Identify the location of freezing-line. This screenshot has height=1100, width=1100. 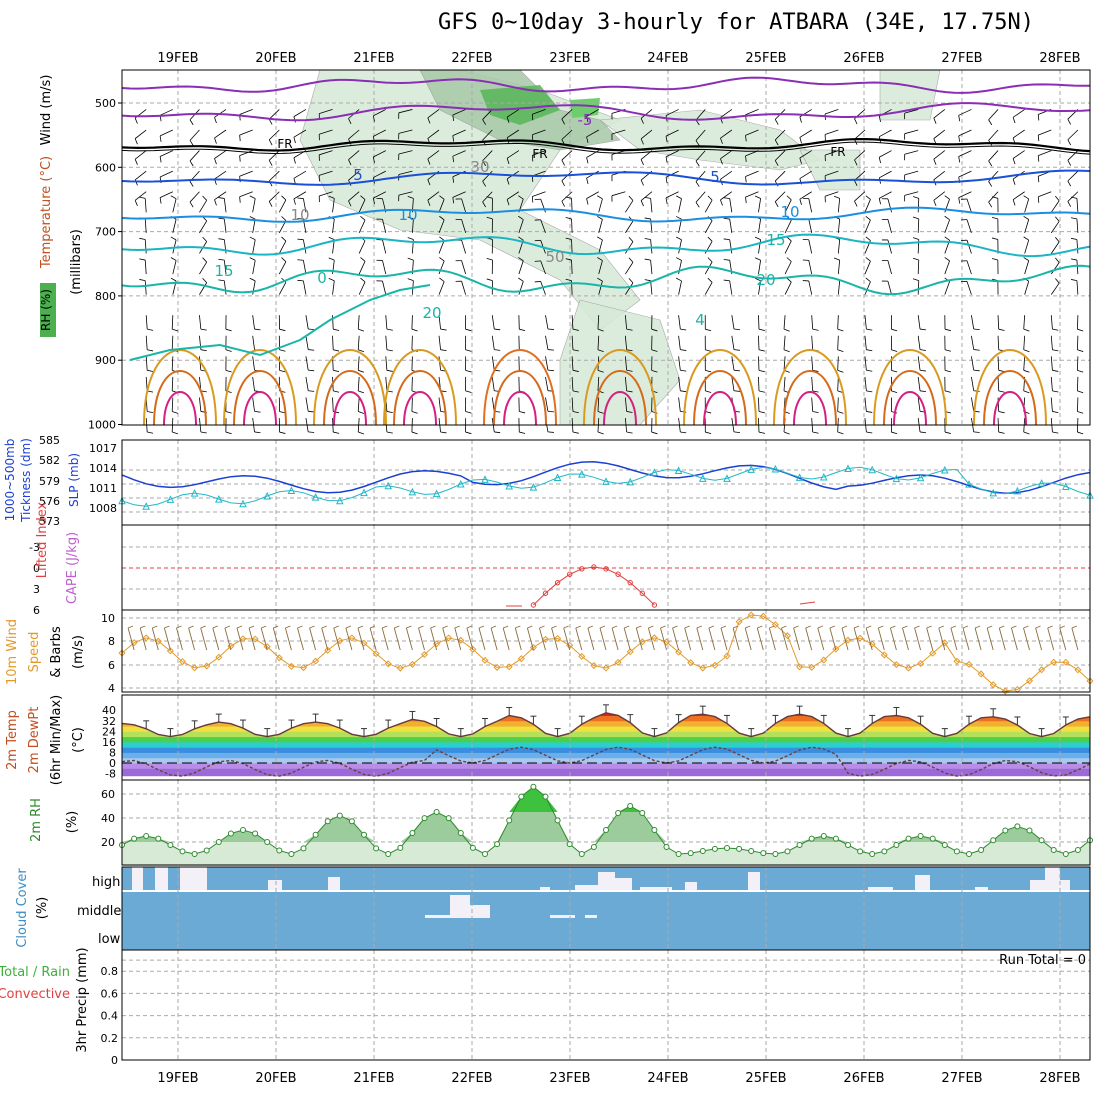
(606, 148).